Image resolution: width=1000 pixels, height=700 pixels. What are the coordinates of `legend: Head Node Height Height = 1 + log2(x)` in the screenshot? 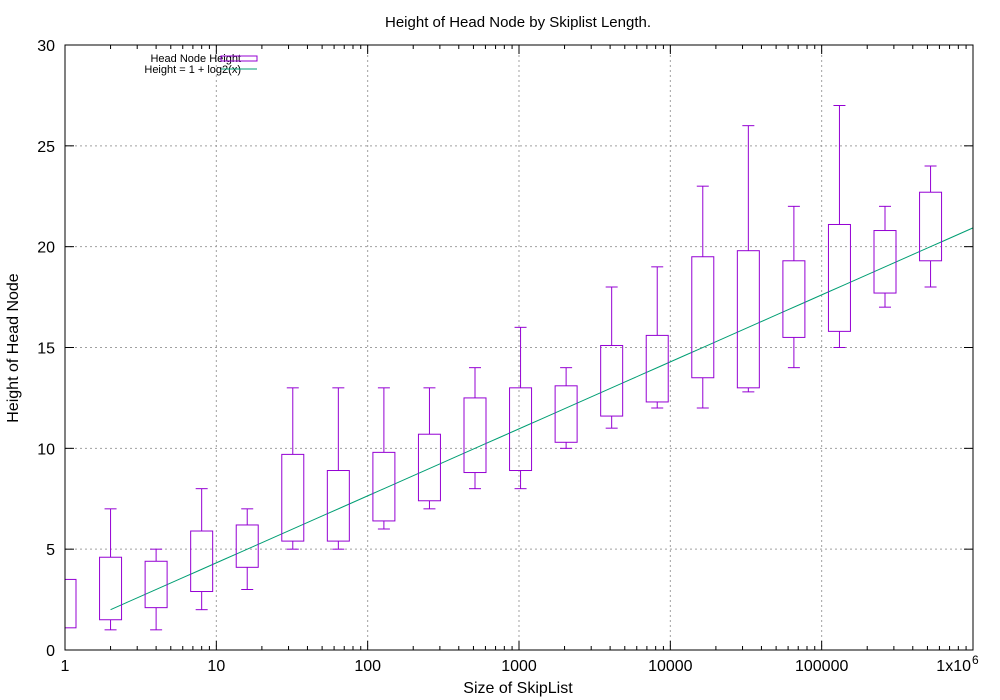 It's located at (201, 64).